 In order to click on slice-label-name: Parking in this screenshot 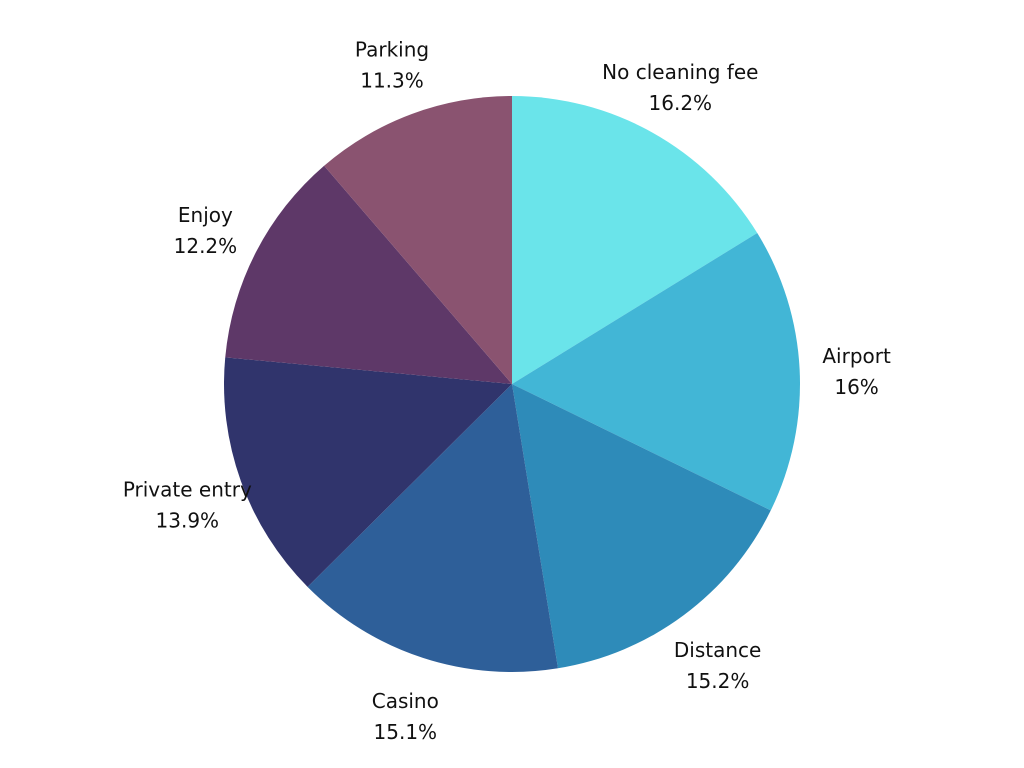, I will do `click(392, 50)`.